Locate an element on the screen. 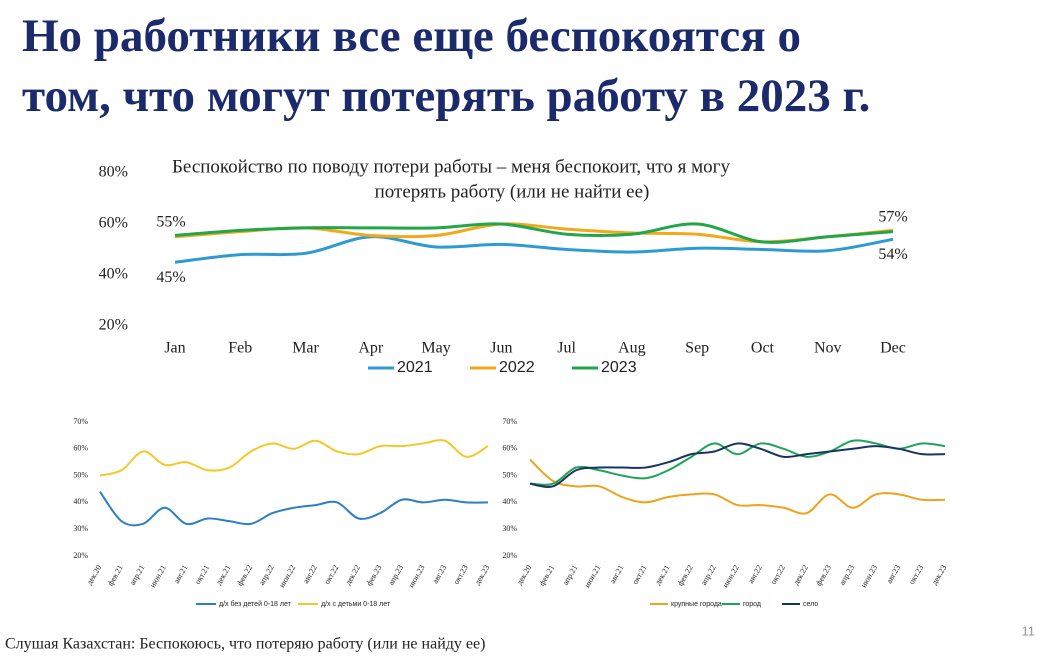 This screenshot has width=1061, height=660. x-tick-label: Aug is located at coordinates (632, 348).